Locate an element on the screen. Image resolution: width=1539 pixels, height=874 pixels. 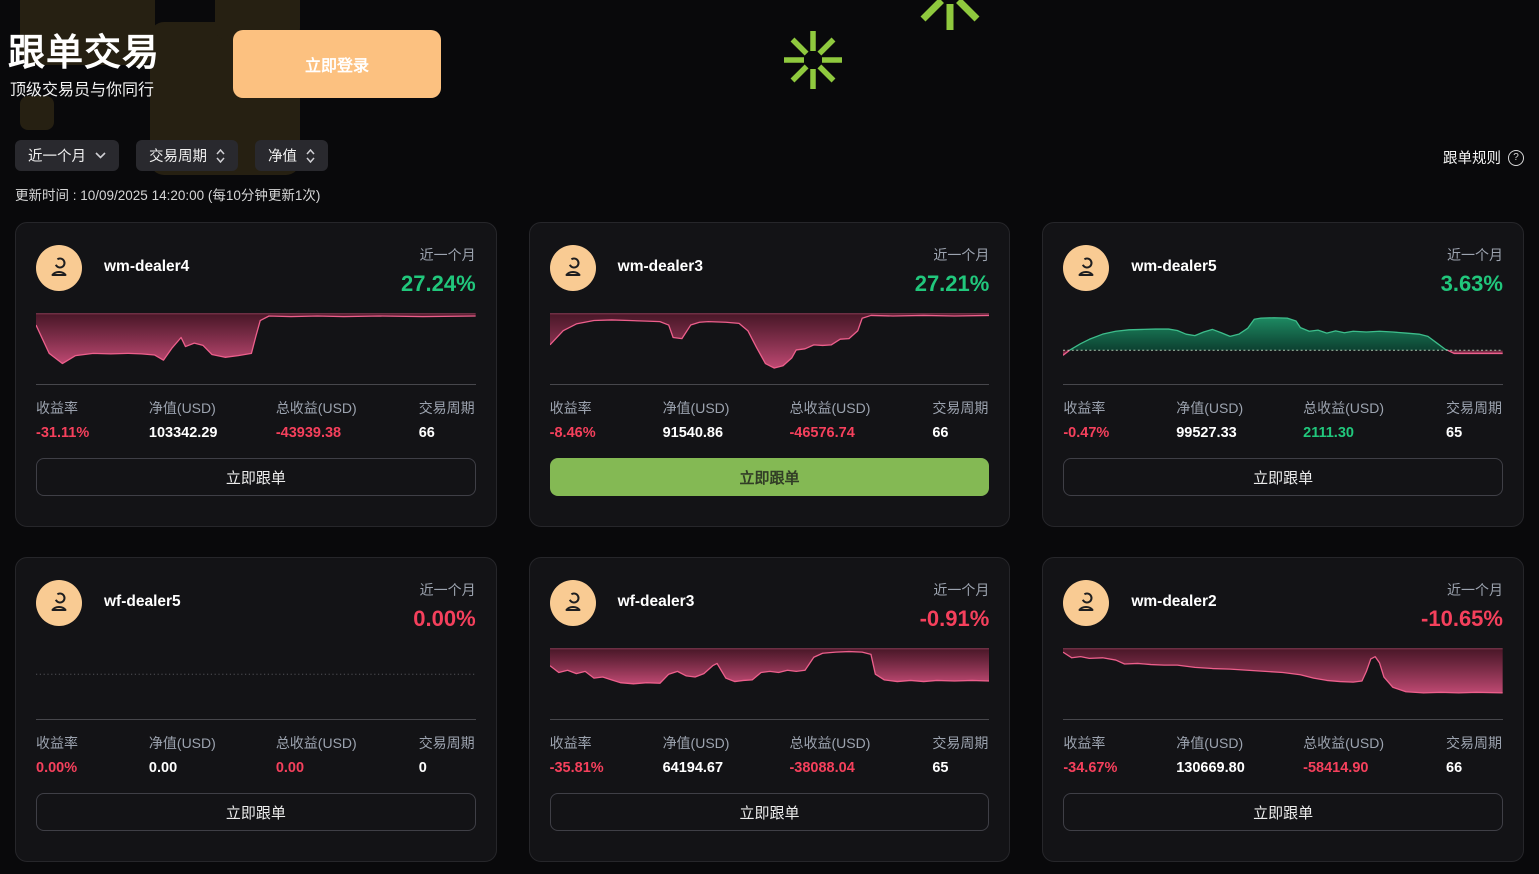
login-button: 立即登录 is located at coordinates (337, 64).